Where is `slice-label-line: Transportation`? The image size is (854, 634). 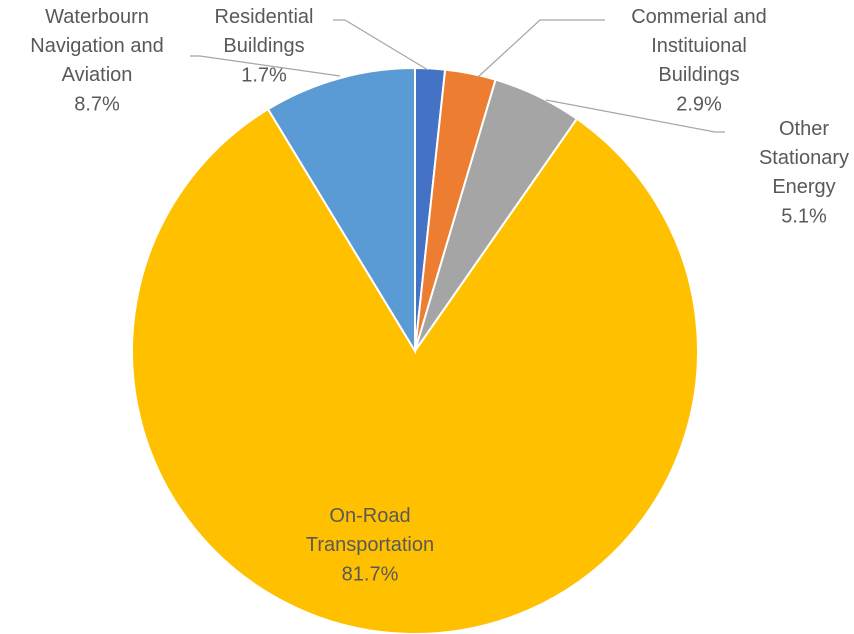 slice-label-line: Transportation is located at coordinates (370, 545).